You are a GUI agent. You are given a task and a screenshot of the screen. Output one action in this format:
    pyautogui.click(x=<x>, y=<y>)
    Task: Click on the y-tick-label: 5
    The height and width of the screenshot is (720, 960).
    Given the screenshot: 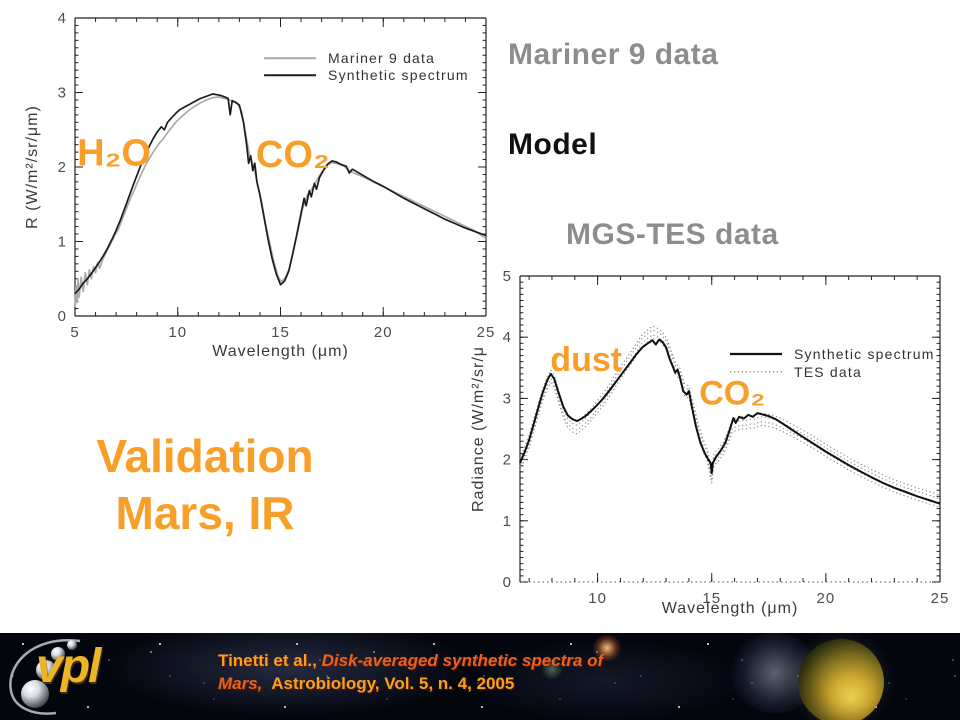 What is the action you would take?
    pyautogui.click(x=507, y=276)
    